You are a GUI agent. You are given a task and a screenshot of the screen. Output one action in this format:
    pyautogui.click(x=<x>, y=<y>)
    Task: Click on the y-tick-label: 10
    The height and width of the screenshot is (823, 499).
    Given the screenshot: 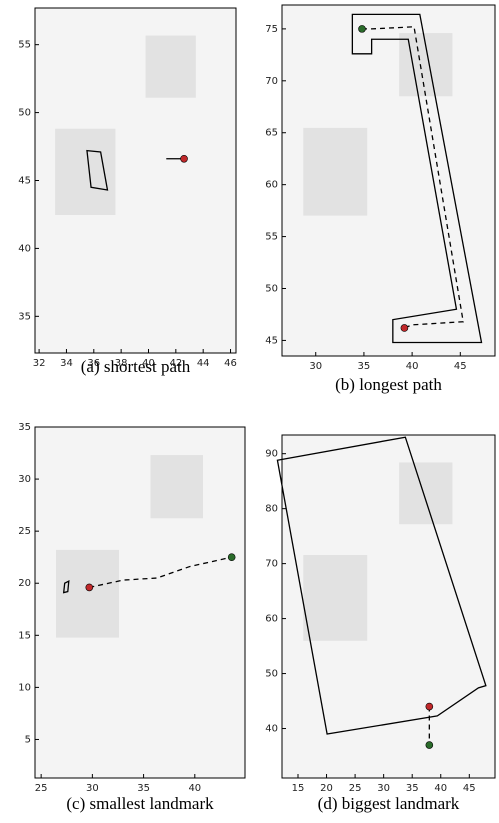 What is the action you would take?
    pyautogui.click(x=24, y=687)
    